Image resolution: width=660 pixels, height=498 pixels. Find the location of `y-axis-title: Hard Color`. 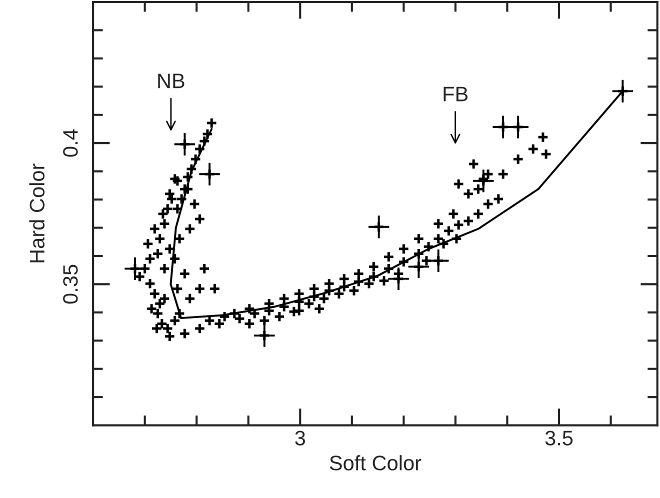

y-axis-title: Hard Color is located at coordinates (37, 213).